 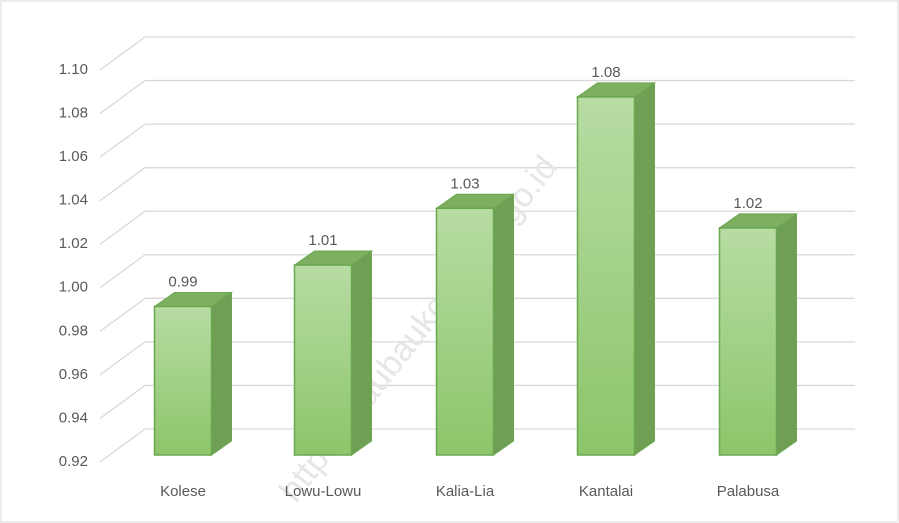 What do you see at coordinates (73, 287) in the screenshot?
I see `y-tick-label: 1.00` at bounding box center [73, 287].